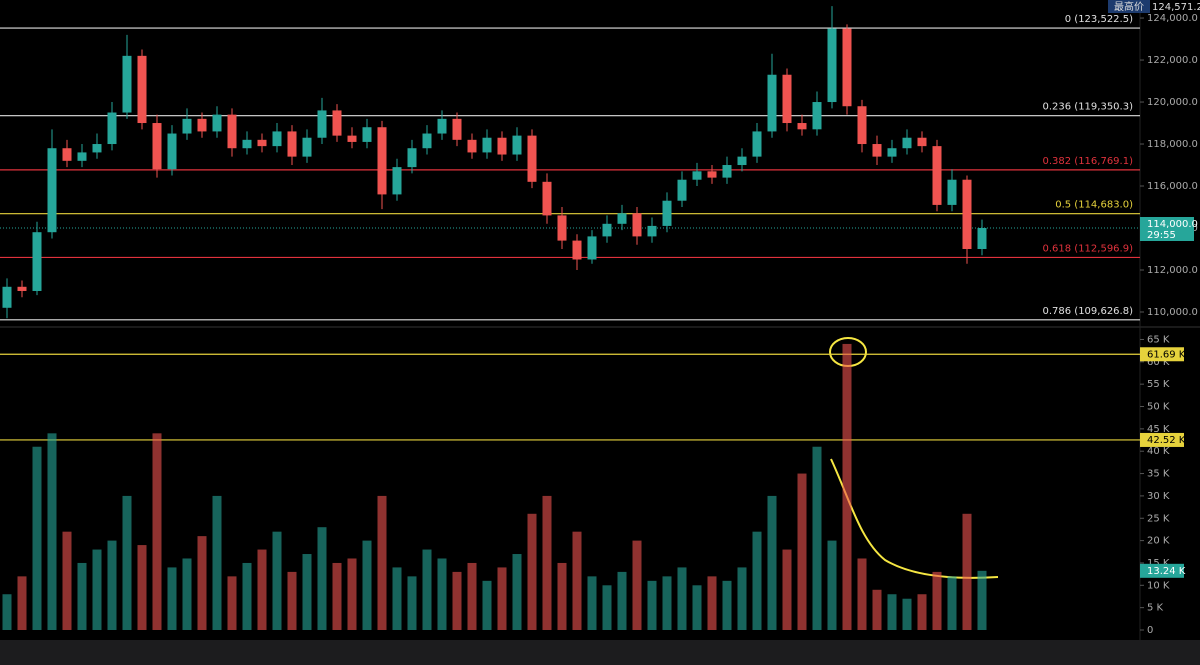 This screenshot has height=665, width=1200. Describe the element at coordinates (1087, 311) in the screenshot. I see `fib-label: 0.786 (109,626.8)` at that location.